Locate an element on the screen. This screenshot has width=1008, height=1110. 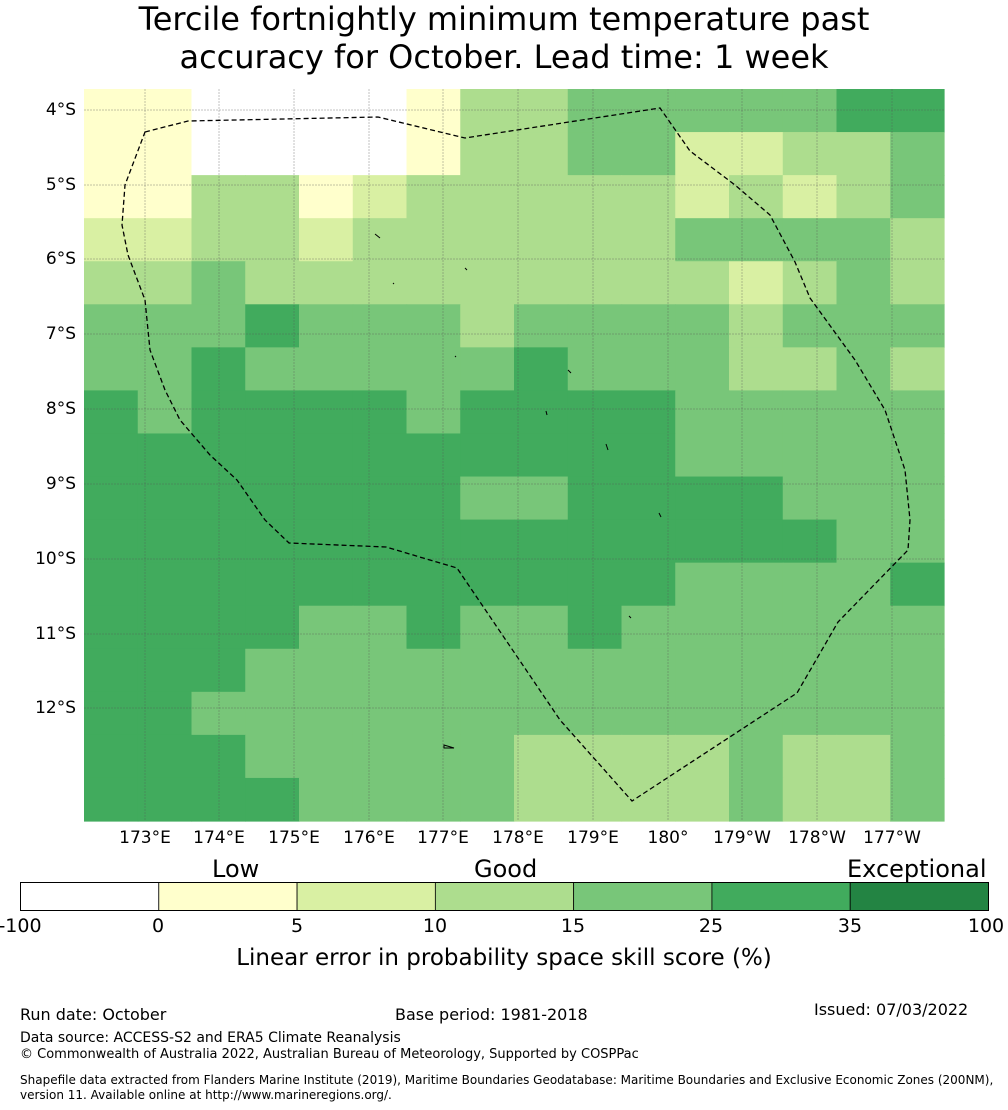
lon-label: 176°E is located at coordinates (369, 838).